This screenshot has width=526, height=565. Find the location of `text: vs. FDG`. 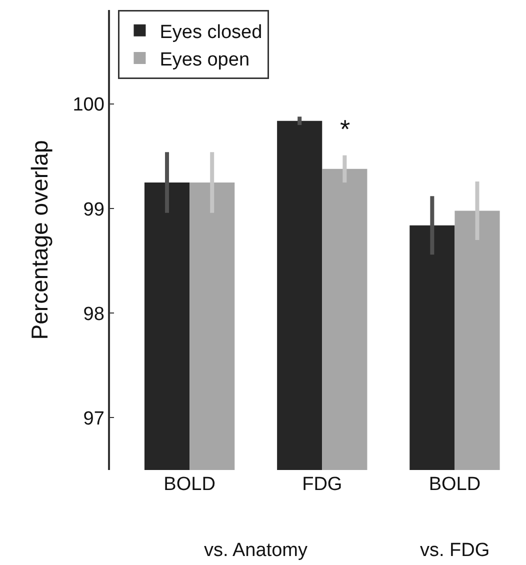

text: vs. FDG is located at coordinates (455, 550).